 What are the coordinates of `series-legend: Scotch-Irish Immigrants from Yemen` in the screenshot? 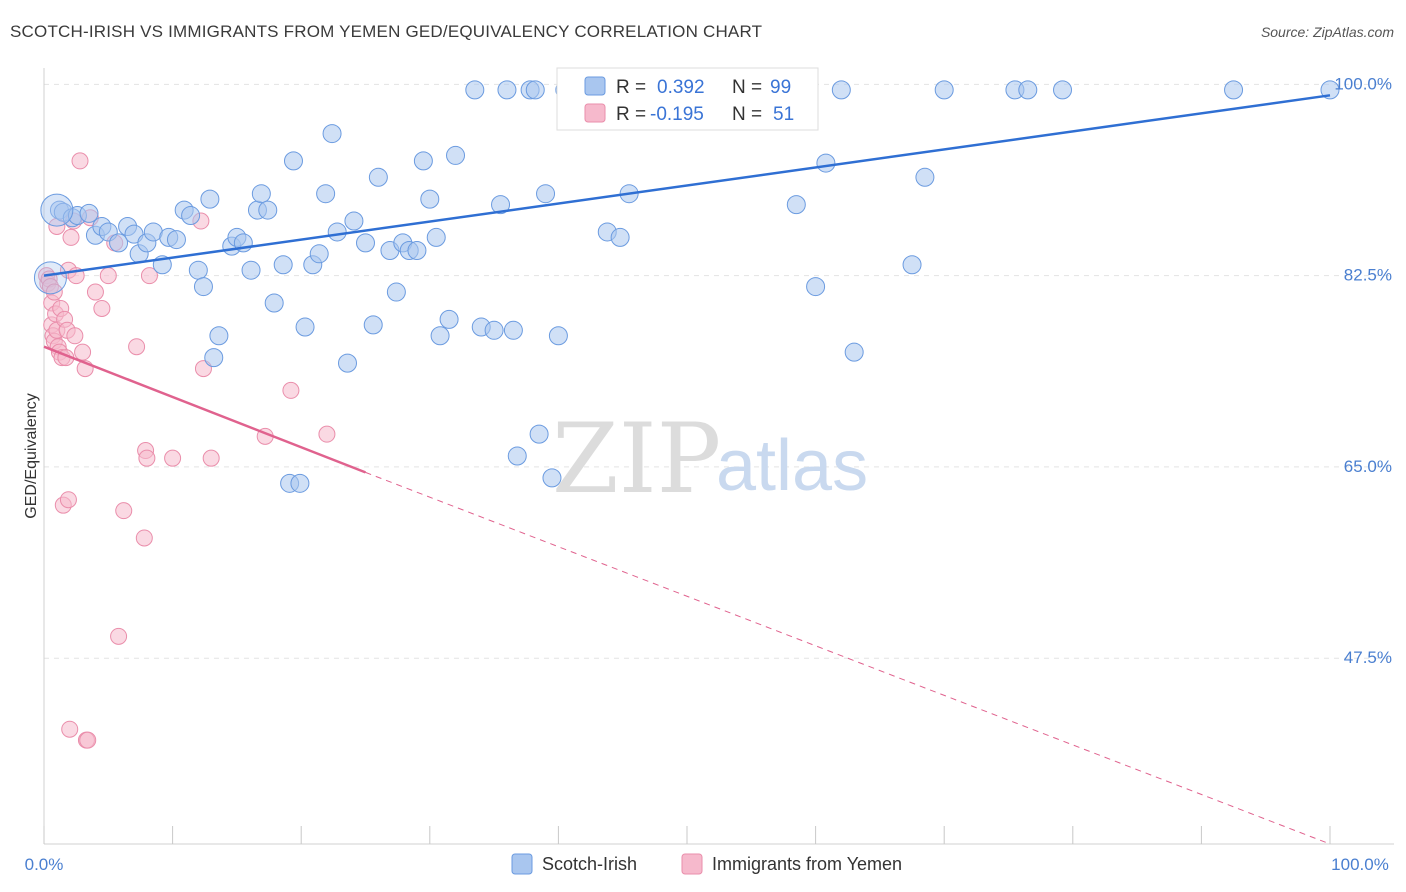 It's located at (706, 864).